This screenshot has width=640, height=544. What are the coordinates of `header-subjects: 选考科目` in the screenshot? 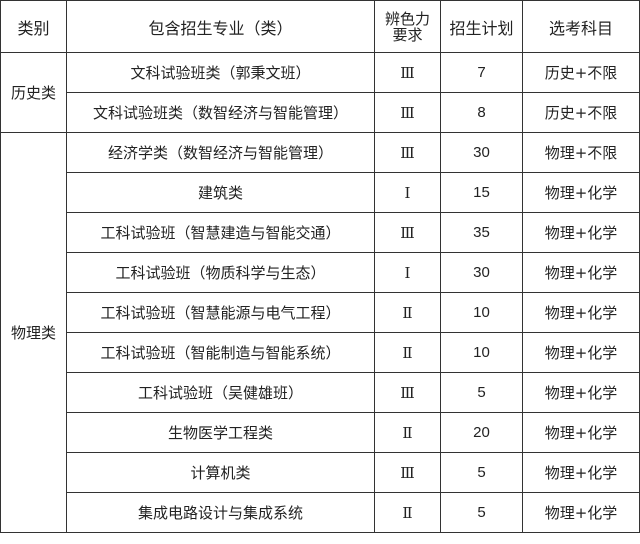 It's located at (581, 26).